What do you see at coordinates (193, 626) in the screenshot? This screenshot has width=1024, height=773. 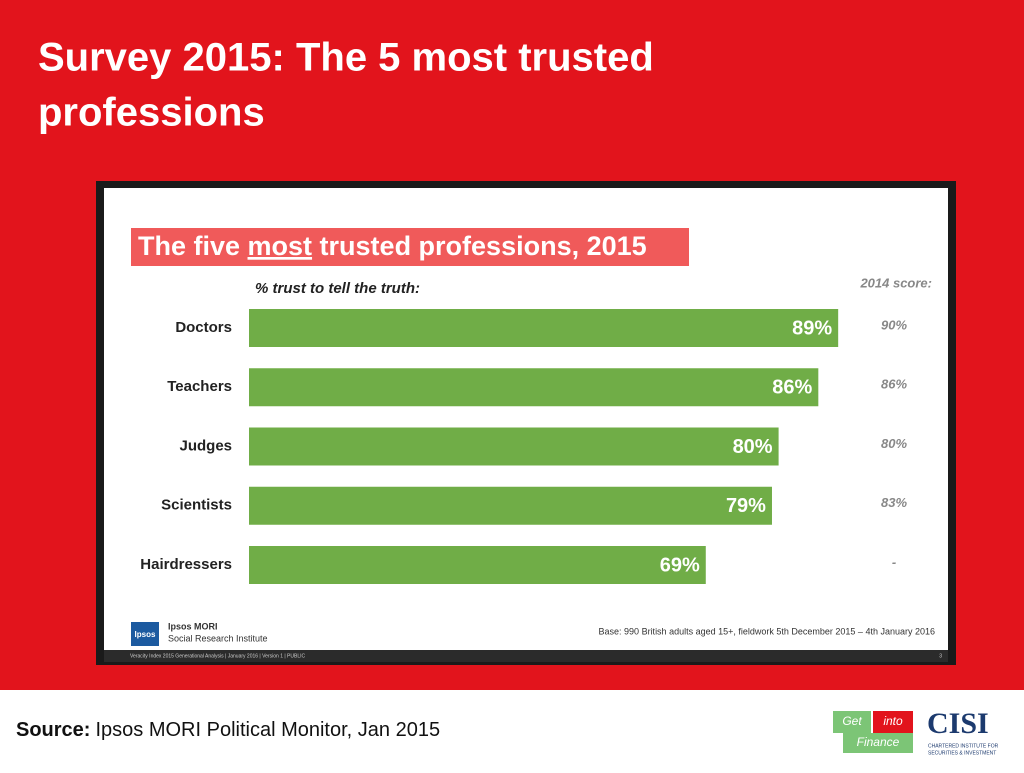 I see `brand-name: Ipsos MORI` at bounding box center [193, 626].